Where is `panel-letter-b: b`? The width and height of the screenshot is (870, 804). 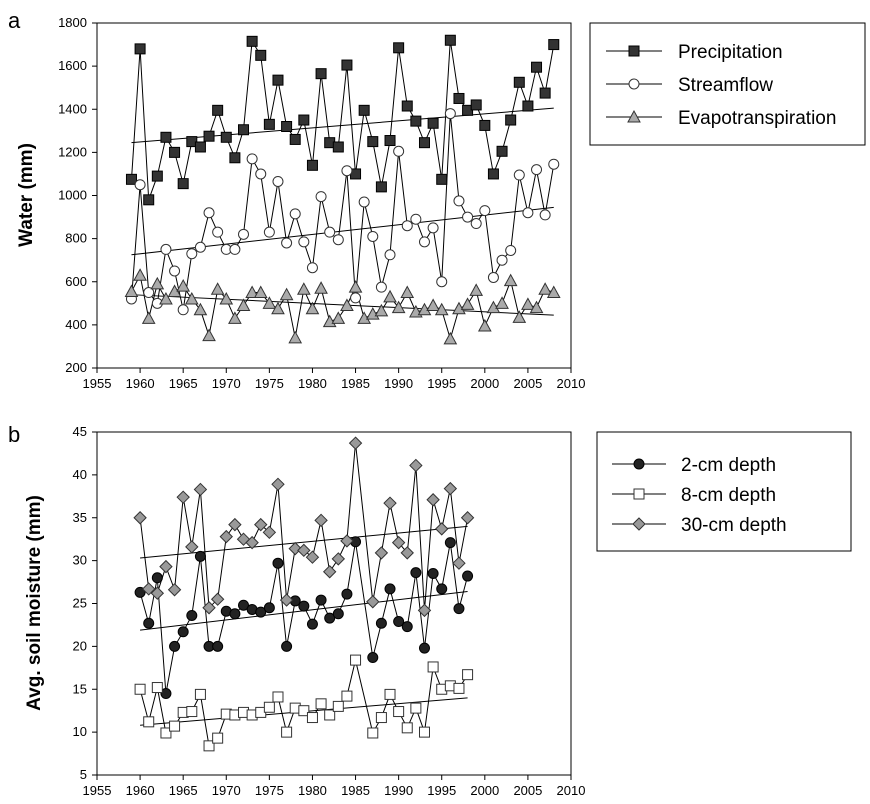
panel-letter-b: b is located at coordinates (14, 434).